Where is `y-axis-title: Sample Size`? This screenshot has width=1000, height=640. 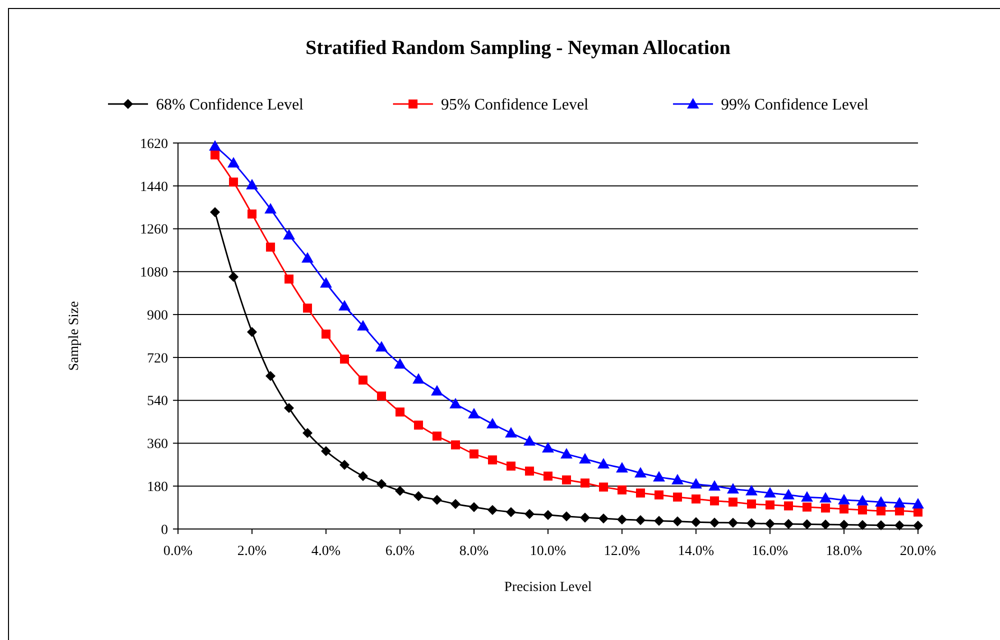
y-axis-title: Sample Size is located at coordinates (74, 336).